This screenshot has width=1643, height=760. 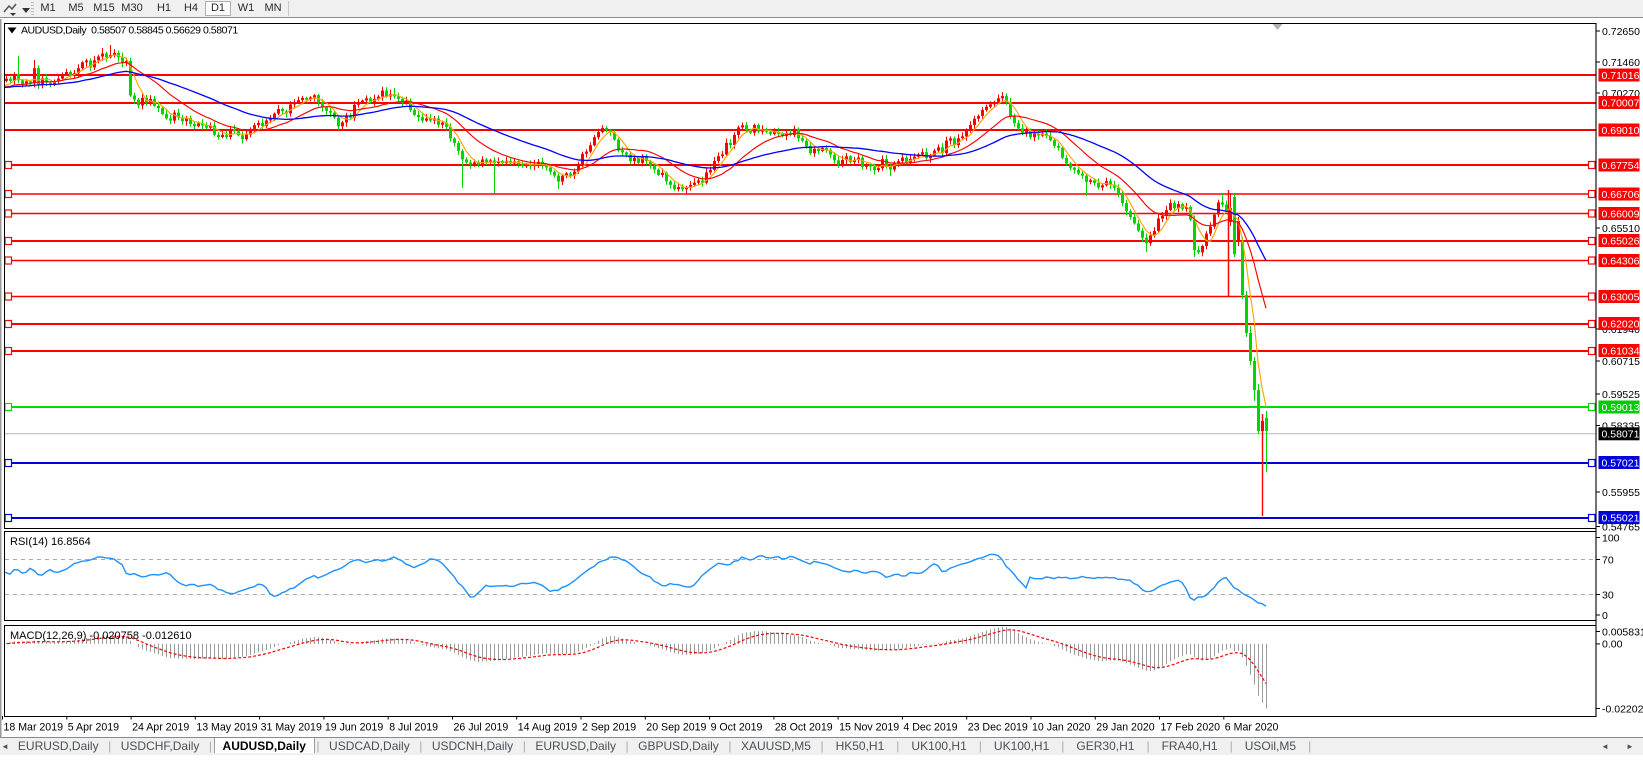 I want to click on svg-text: 0.59525, so click(x=1621, y=395).